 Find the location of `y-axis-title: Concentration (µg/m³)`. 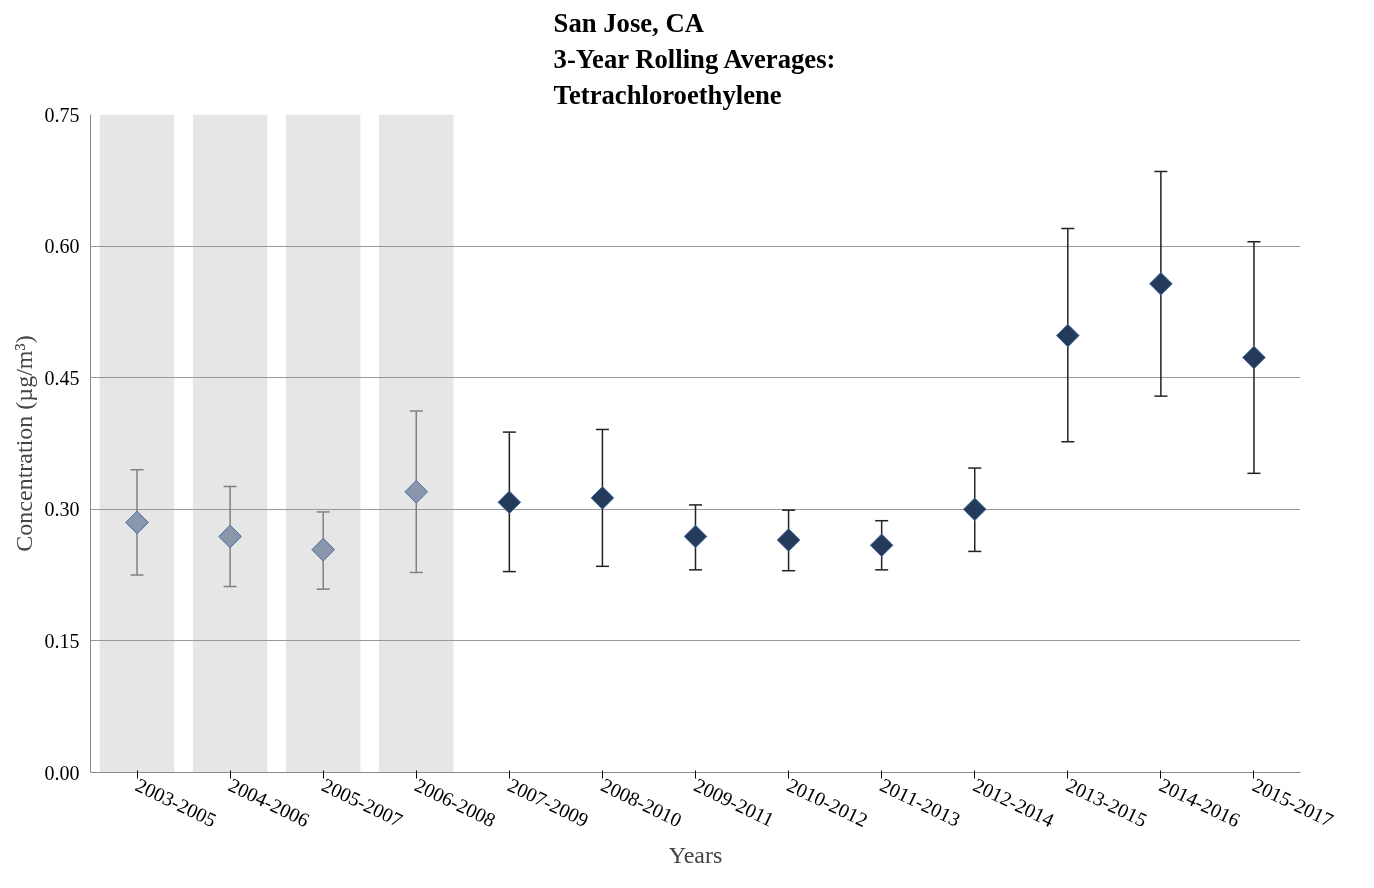

y-axis-title: Concentration (µg/m³) is located at coordinates (23, 443).